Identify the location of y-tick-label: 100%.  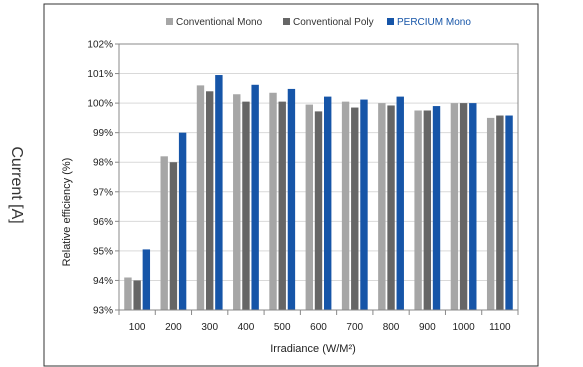
(100, 104).